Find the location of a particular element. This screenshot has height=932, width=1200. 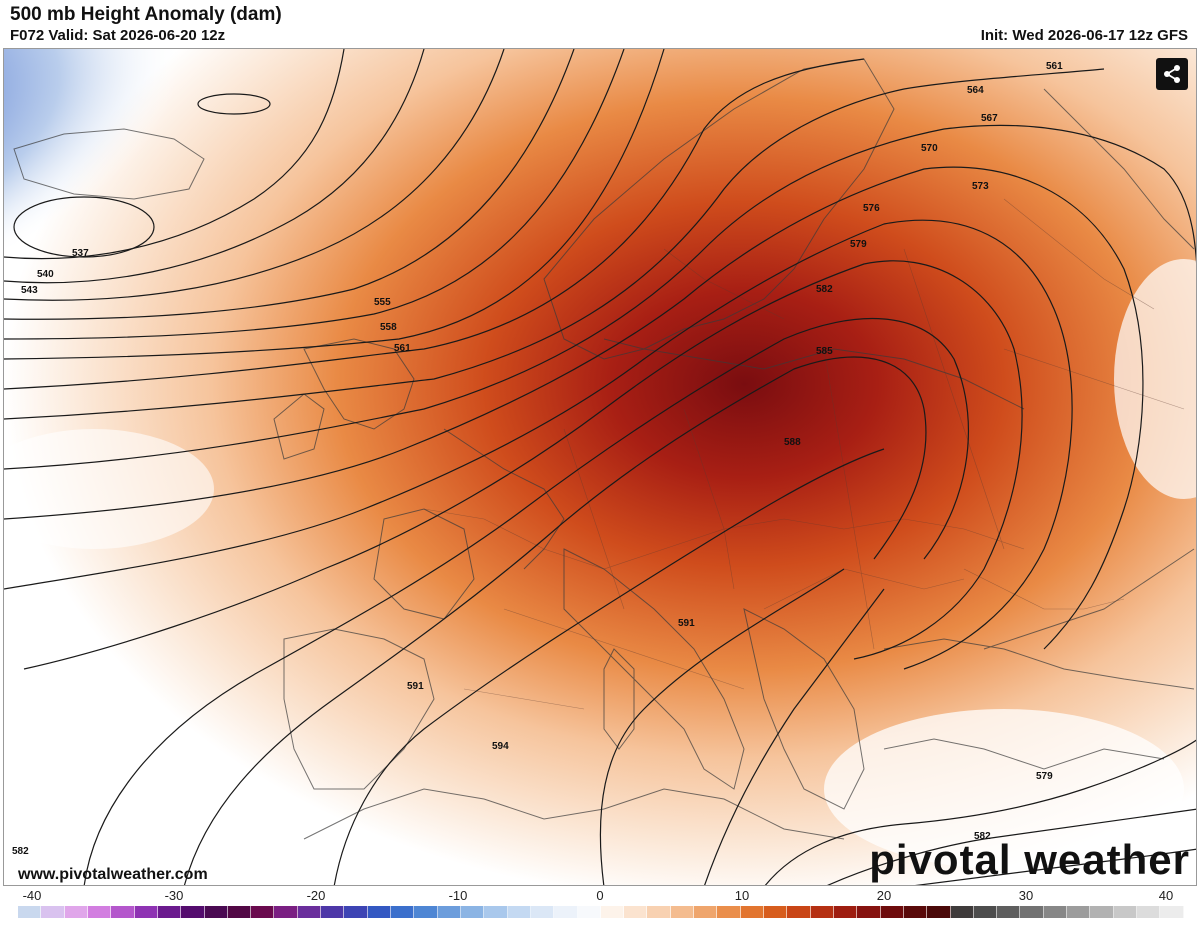

contour-label: 567 is located at coordinates (989, 118).